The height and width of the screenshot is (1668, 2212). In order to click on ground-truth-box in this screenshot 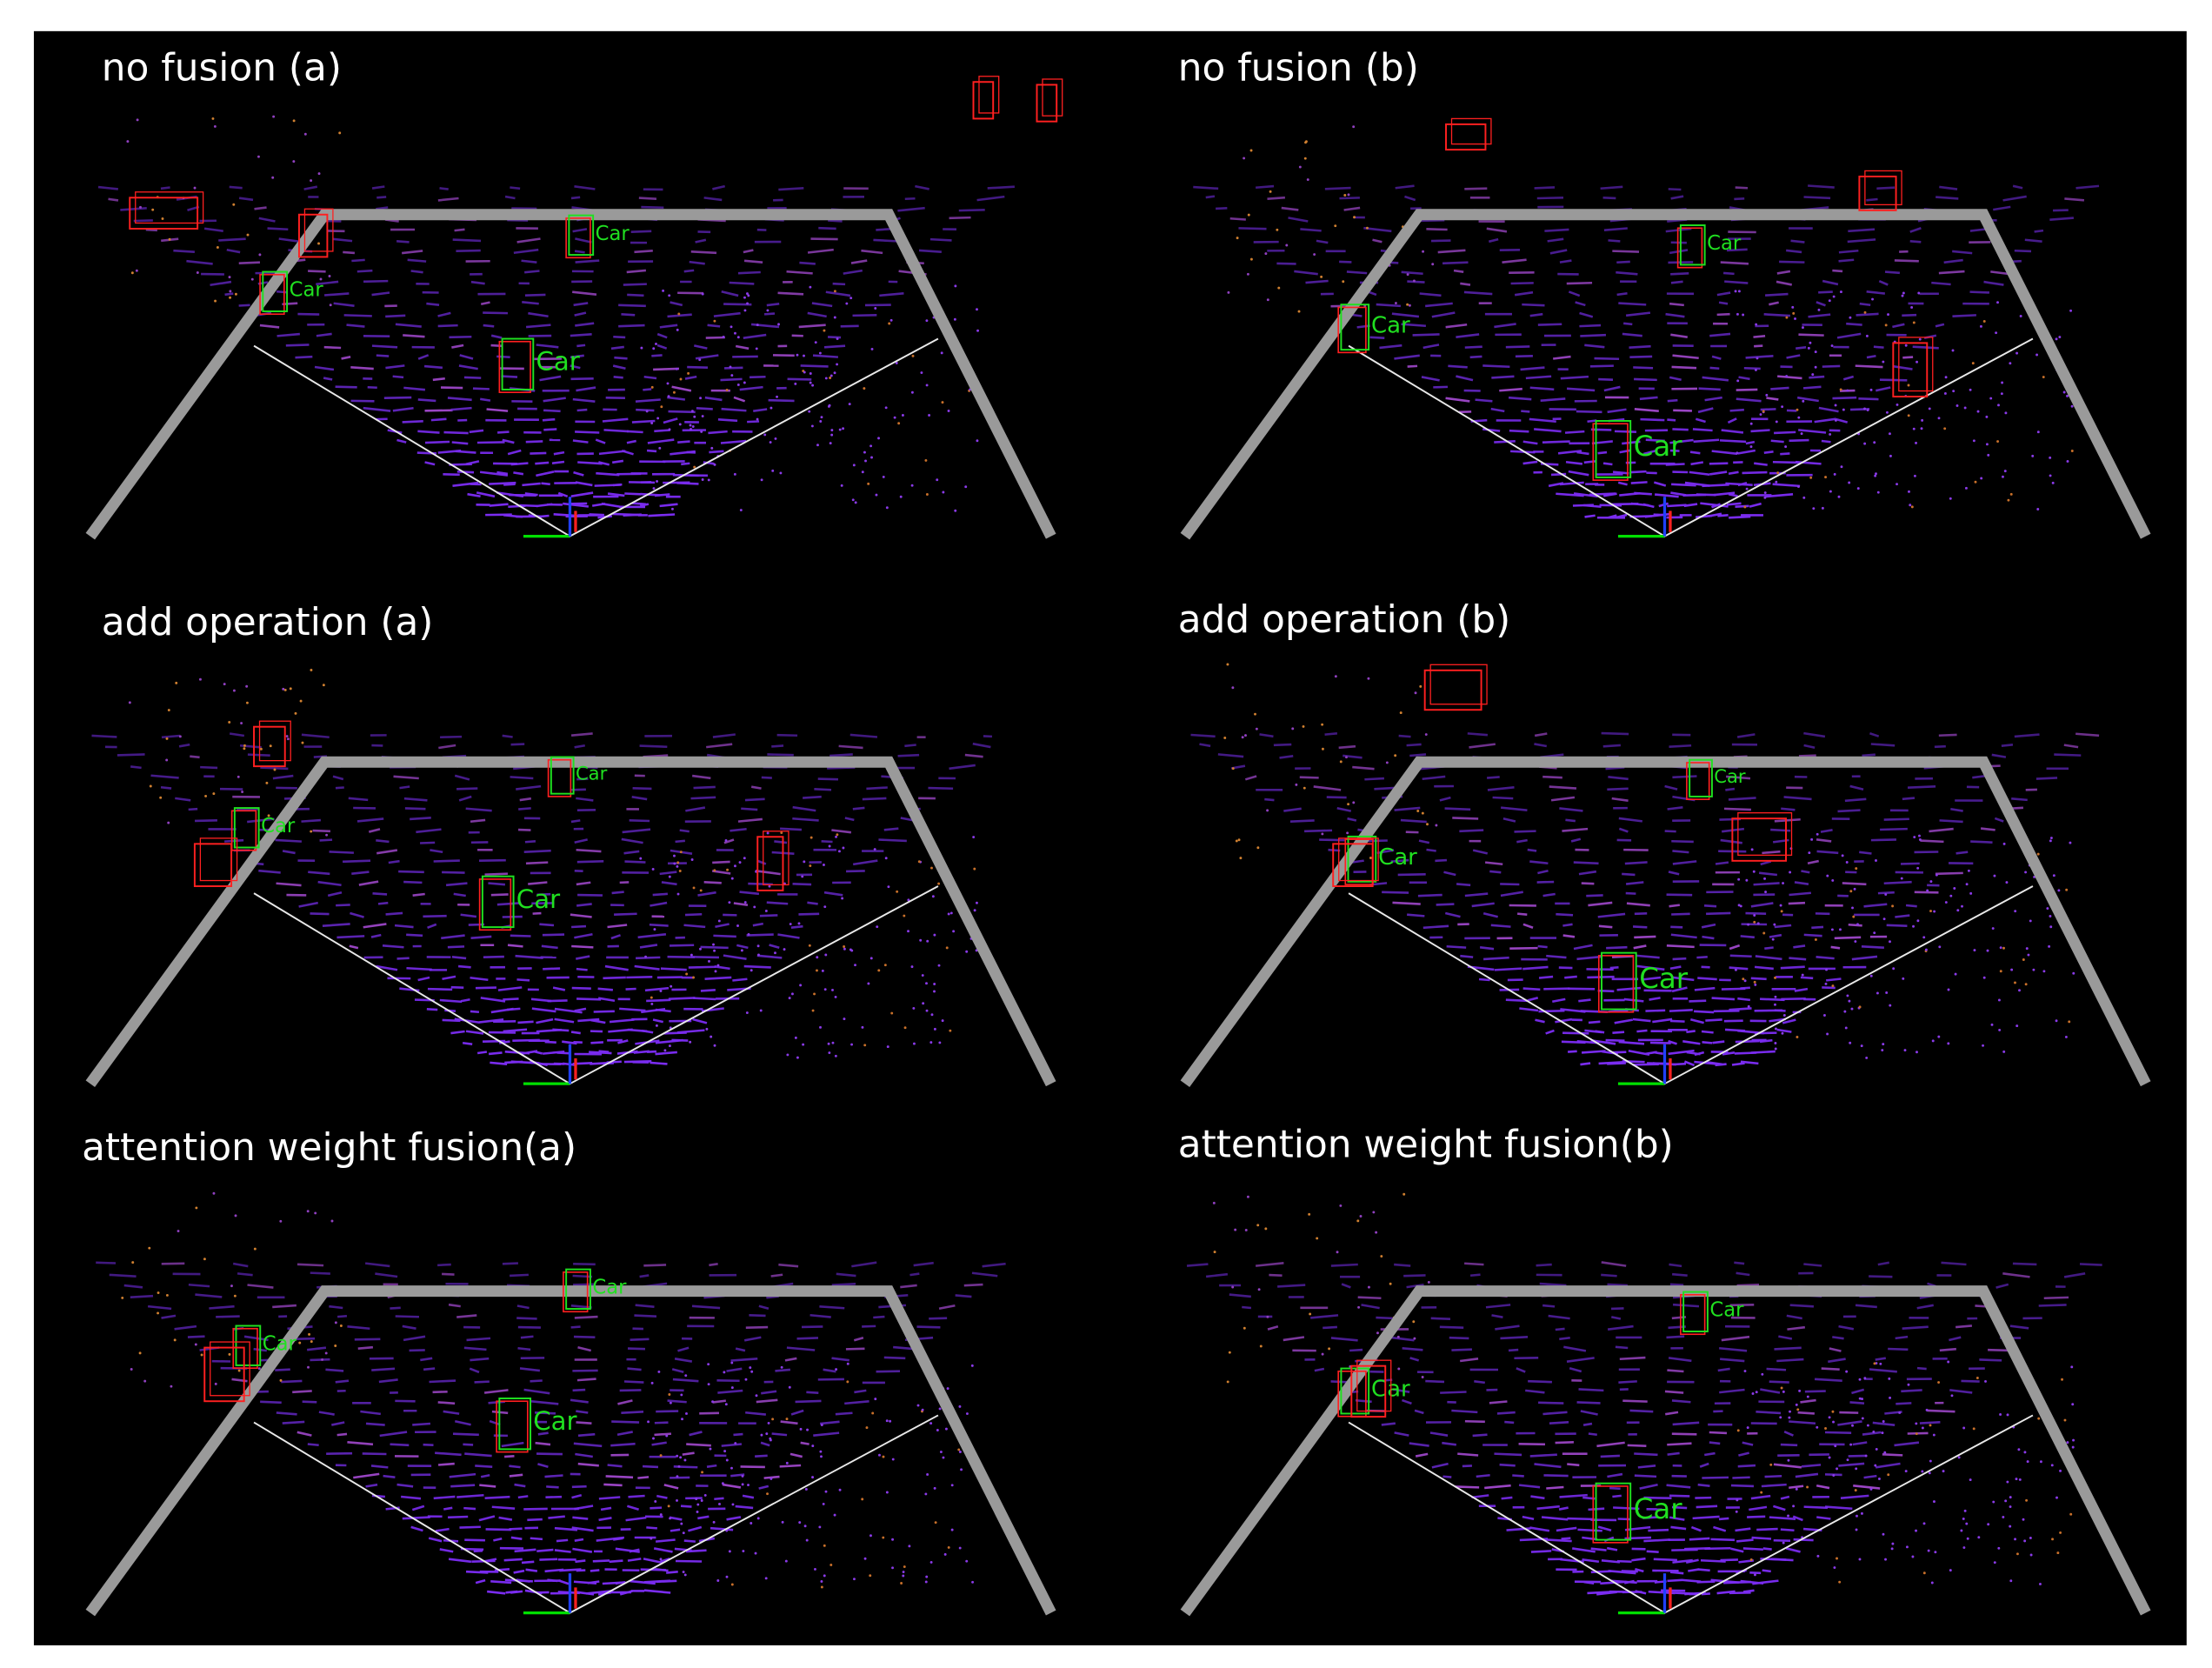, I will do `click(514, 366)`.